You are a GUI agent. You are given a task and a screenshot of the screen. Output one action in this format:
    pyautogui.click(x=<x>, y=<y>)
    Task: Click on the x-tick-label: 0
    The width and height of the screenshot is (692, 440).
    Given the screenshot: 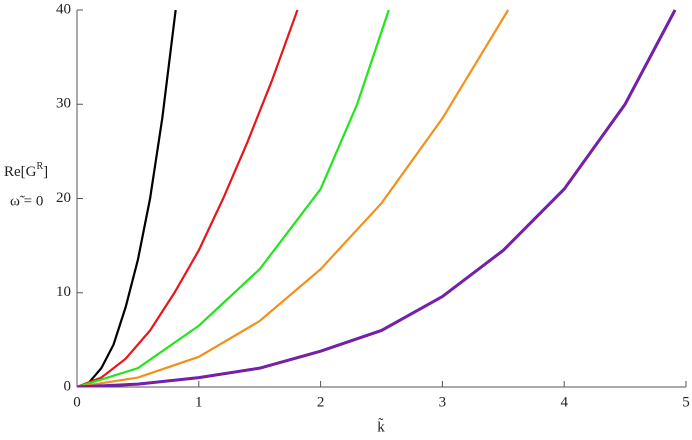 What is the action you would take?
    pyautogui.click(x=77, y=402)
    